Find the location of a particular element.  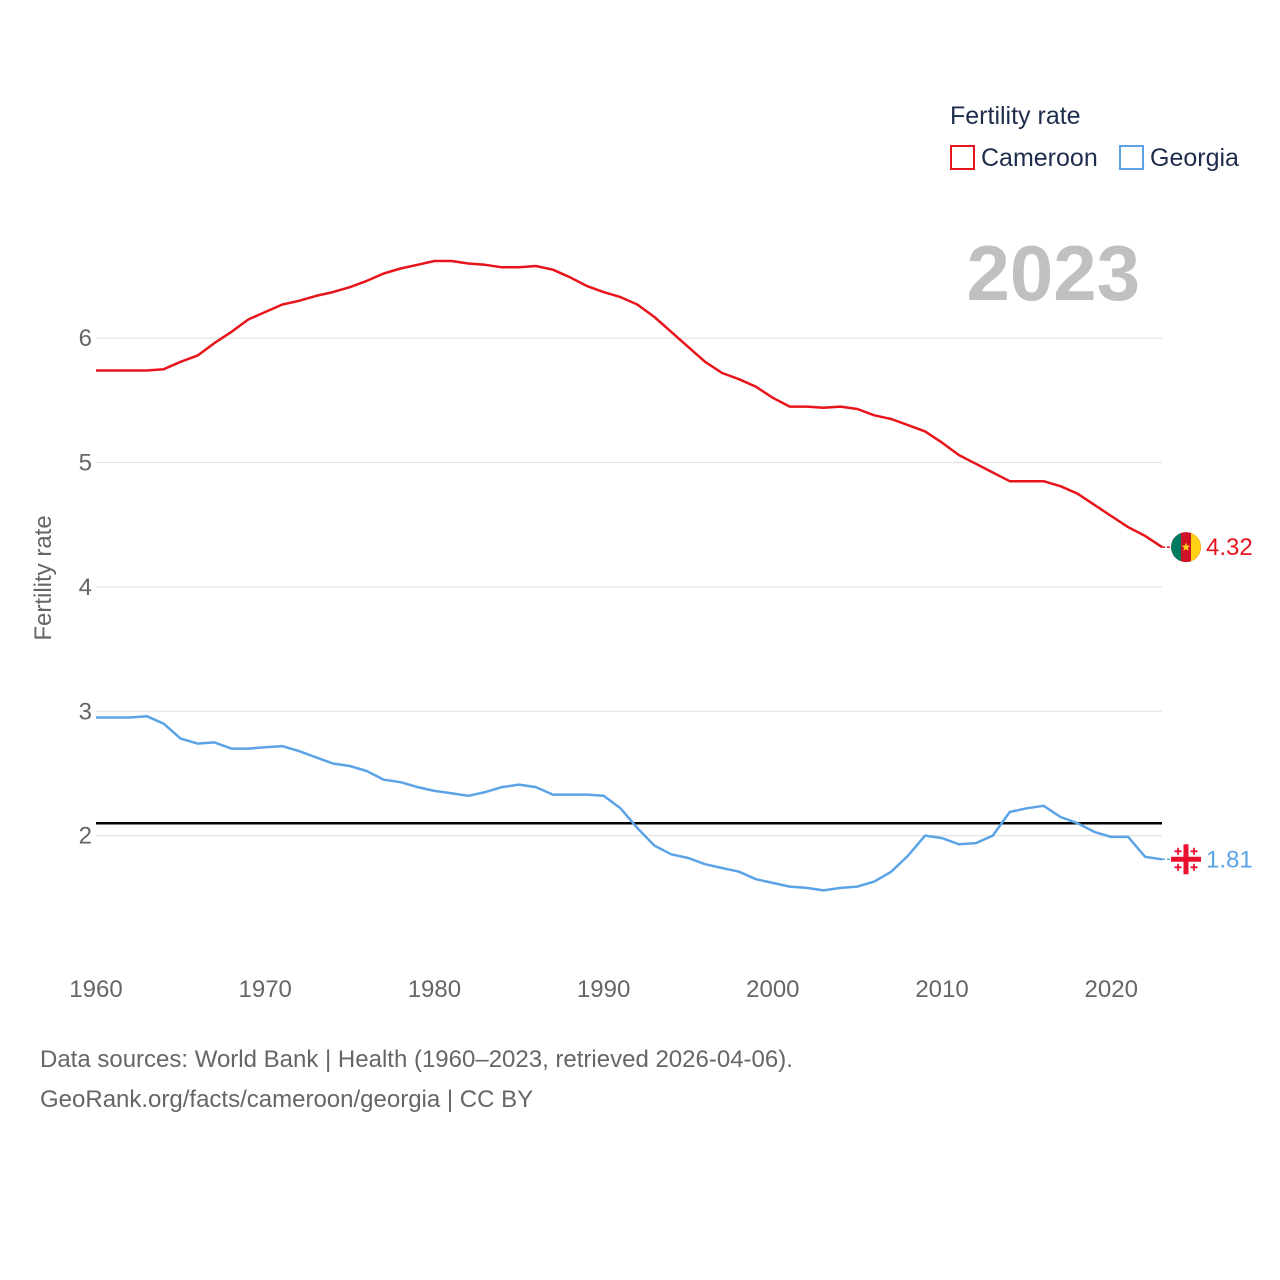

x-tick-label: 1970 is located at coordinates (265, 989).